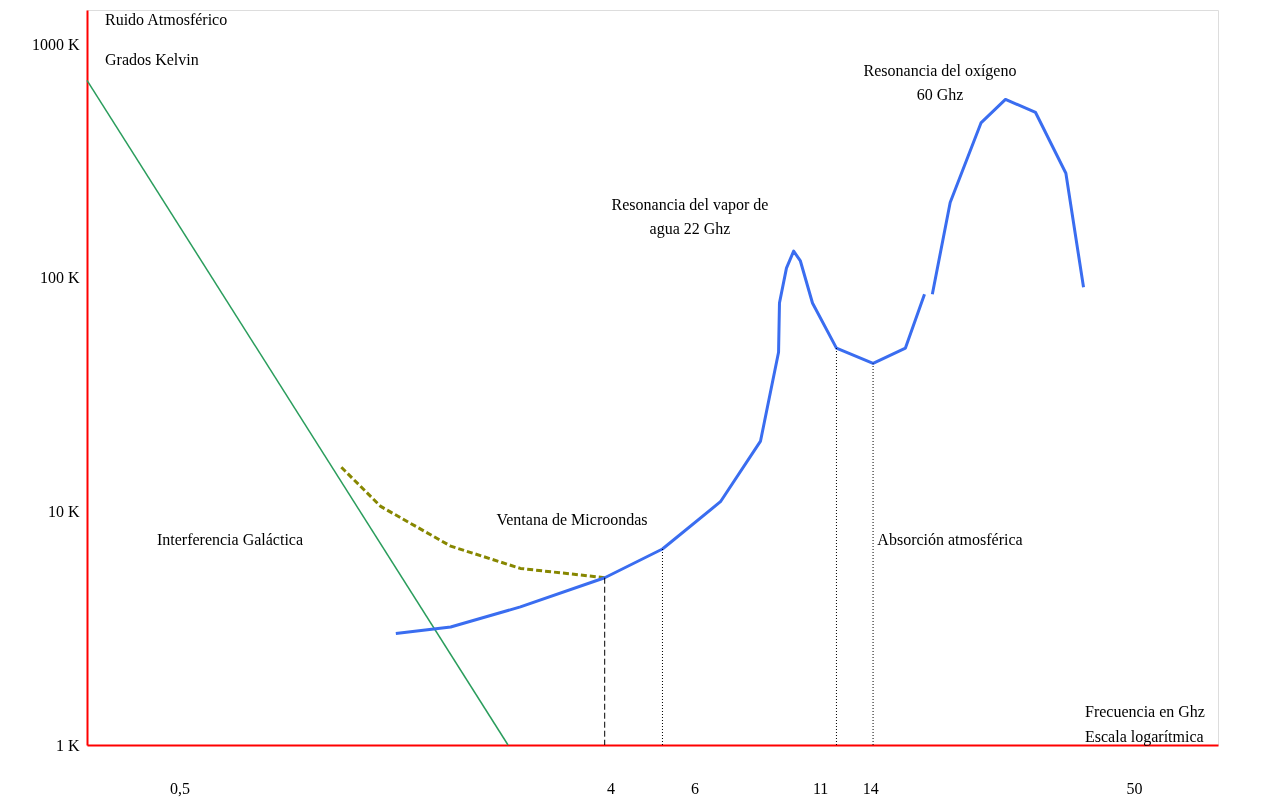  I want to click on y-tick-label: 1000 K, so click(55, 44).